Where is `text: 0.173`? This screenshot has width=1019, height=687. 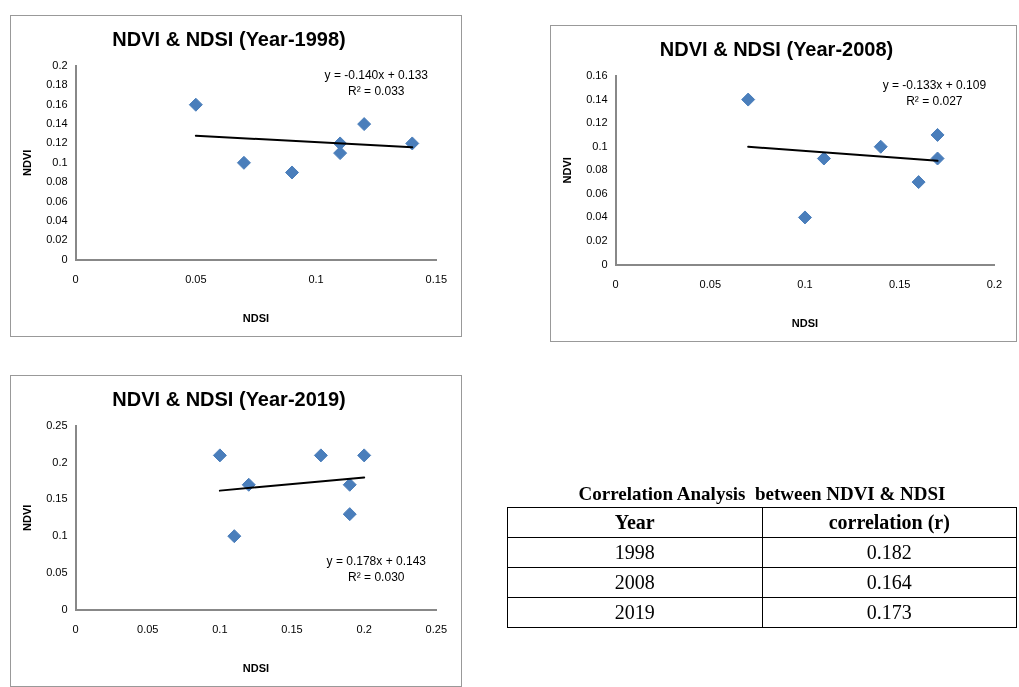
text: 0.173 is located at coordinates (889, 612).